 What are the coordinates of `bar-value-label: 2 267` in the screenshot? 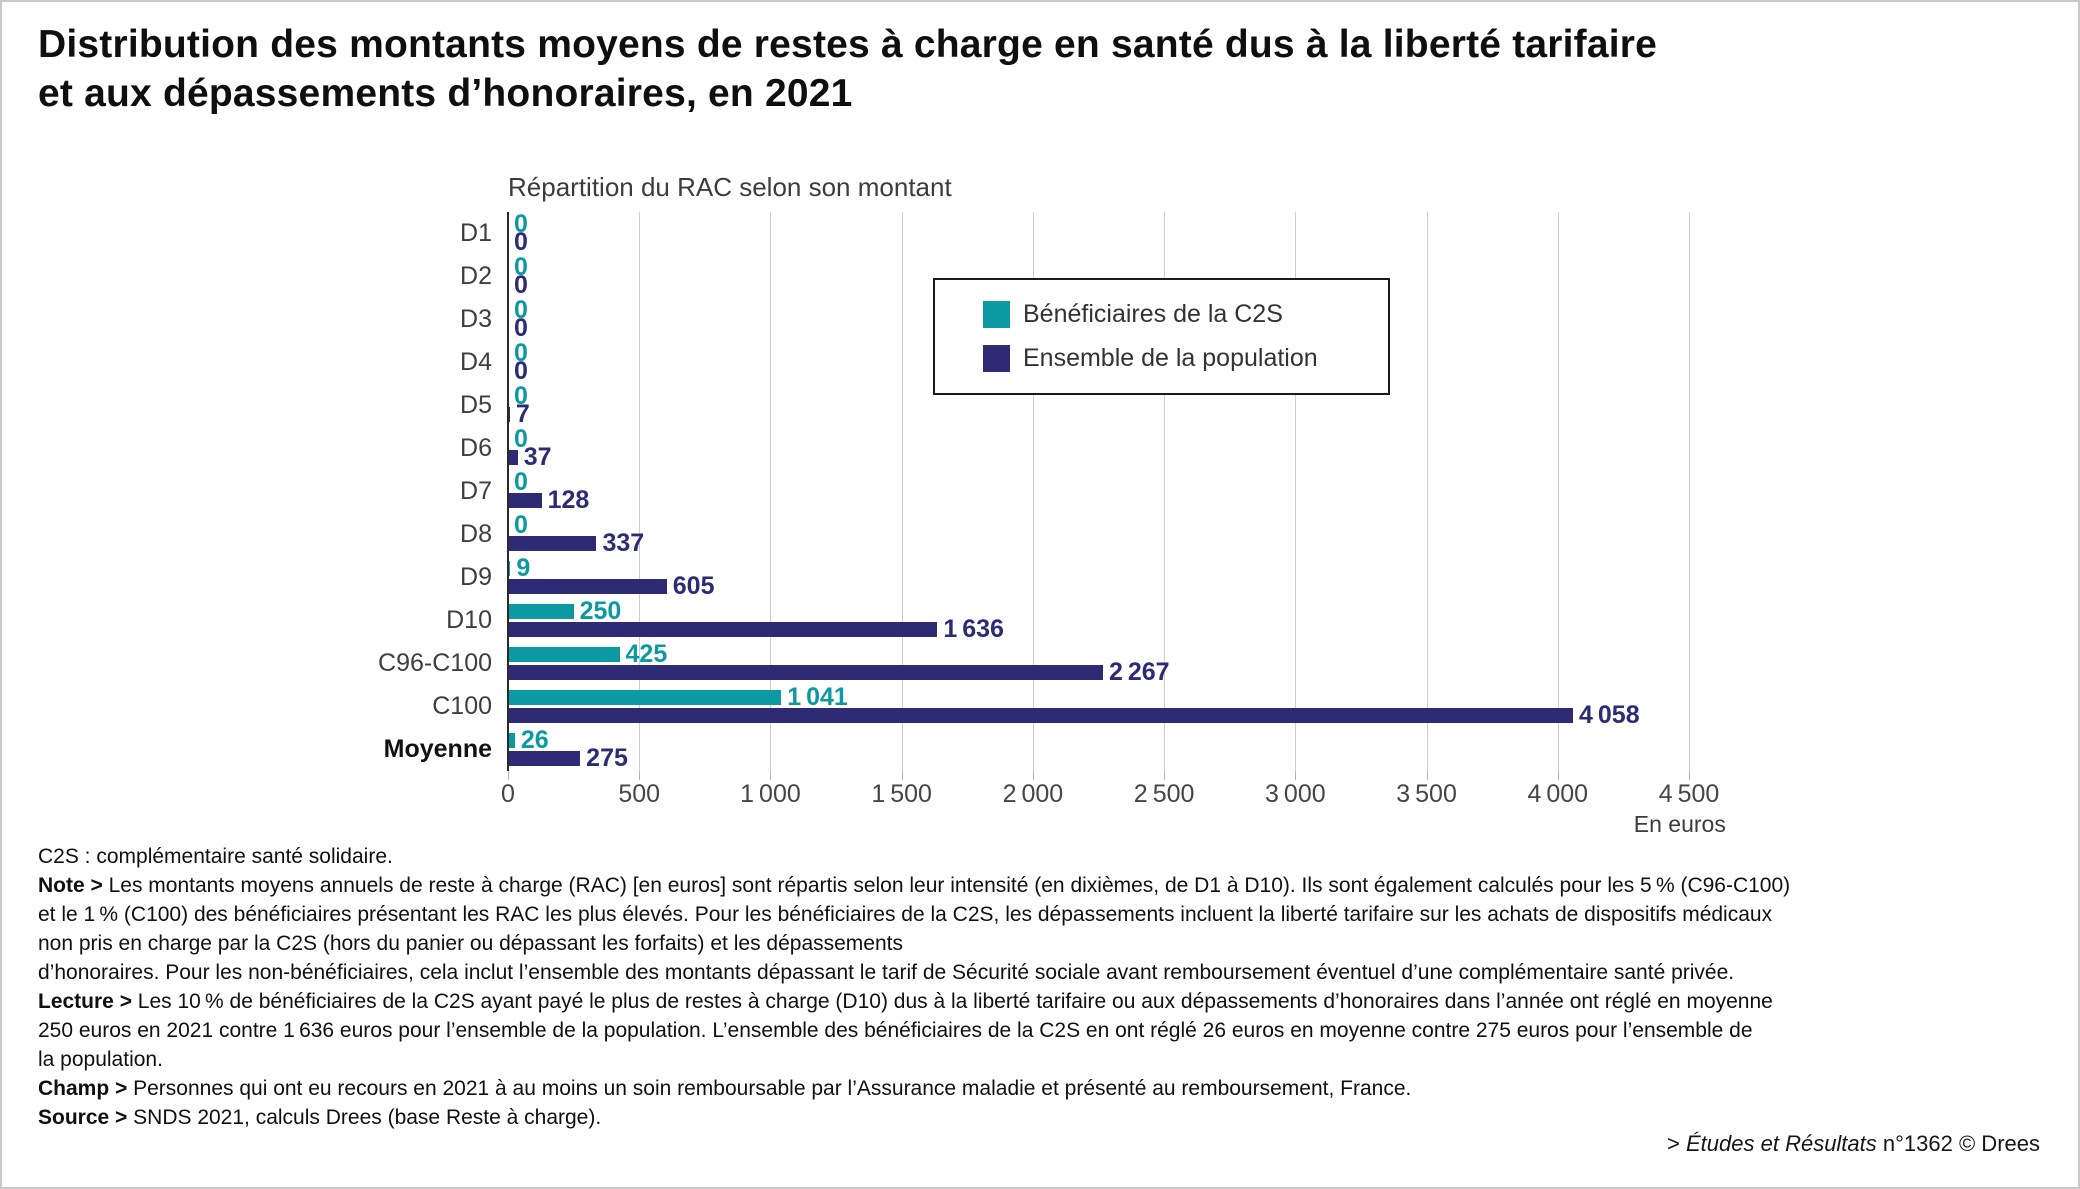 It's located at (1139, 672).